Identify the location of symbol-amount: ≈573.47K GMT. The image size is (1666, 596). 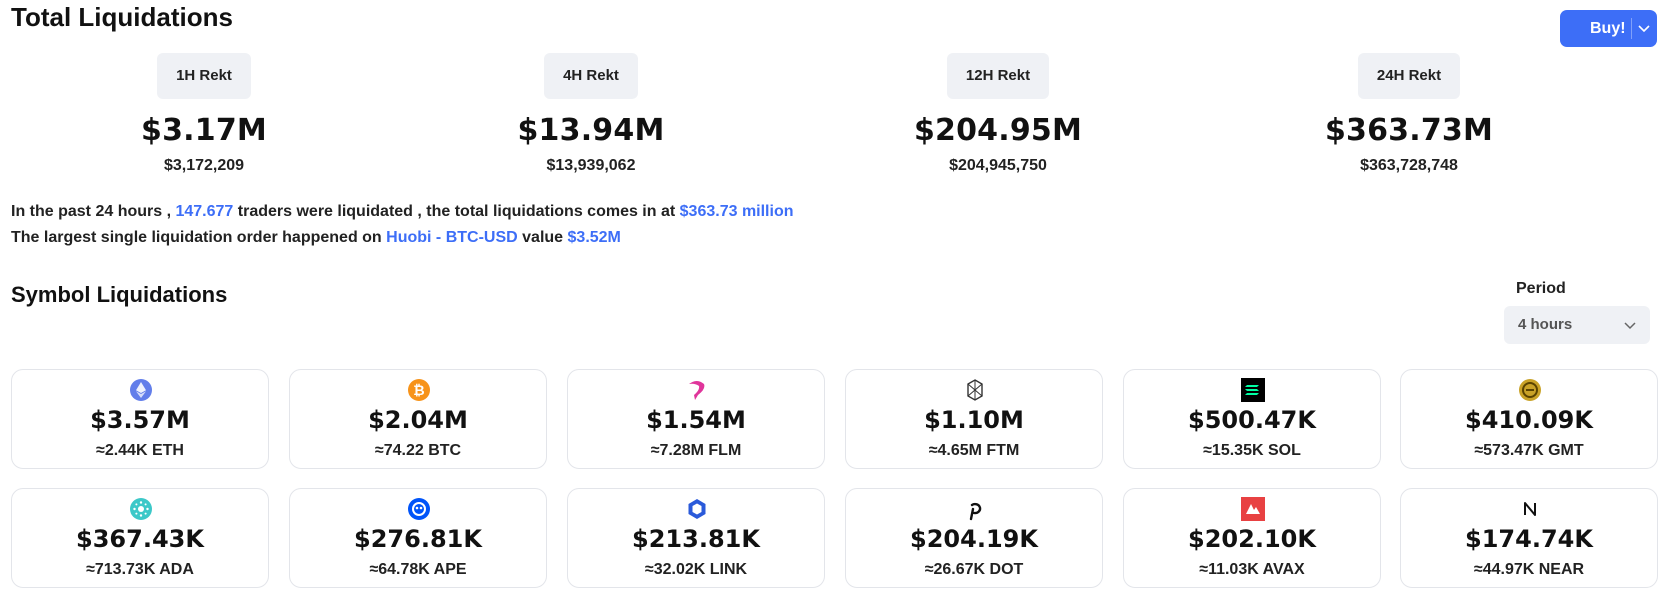
(1529, 450).